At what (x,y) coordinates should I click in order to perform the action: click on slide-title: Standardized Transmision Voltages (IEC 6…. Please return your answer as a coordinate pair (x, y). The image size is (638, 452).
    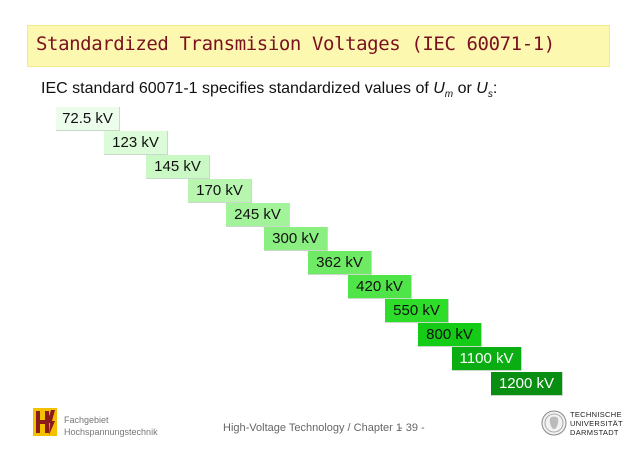
    Looking at the image, I should click on (295, 44).